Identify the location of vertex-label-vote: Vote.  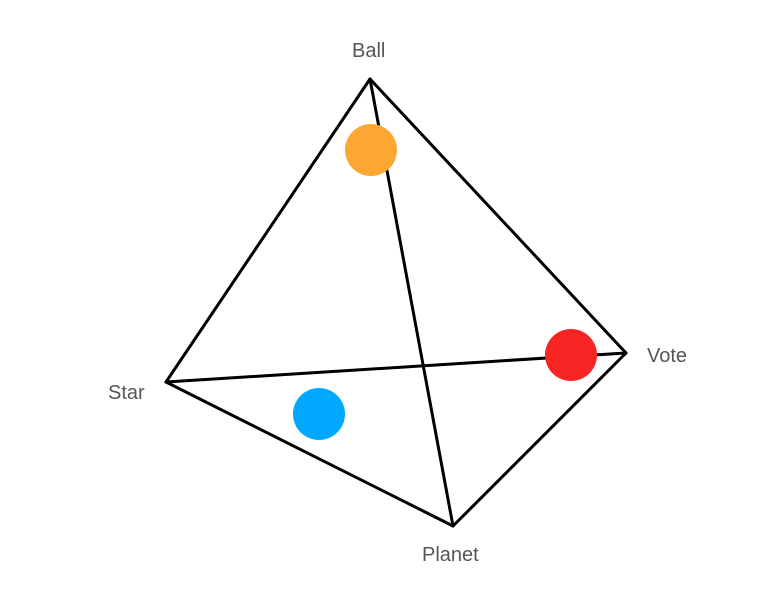
(667, 356).